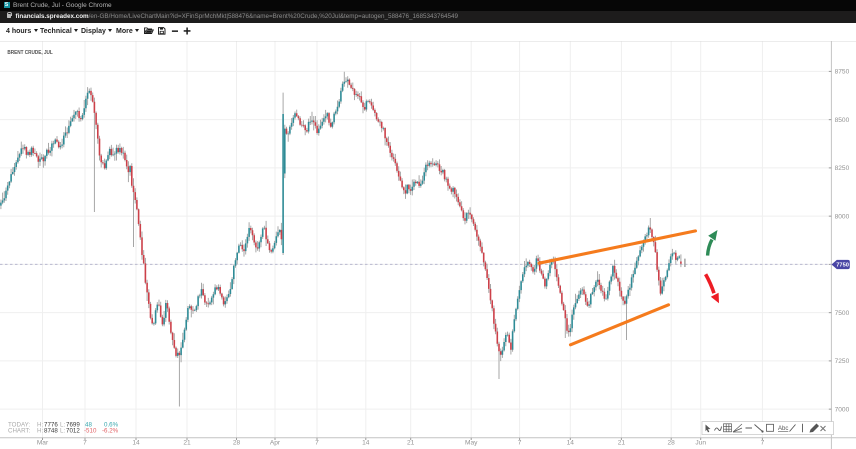 The height and width of the screenshot is (449, 856). I want to click on svg-text: 7776, so click(51, 425).